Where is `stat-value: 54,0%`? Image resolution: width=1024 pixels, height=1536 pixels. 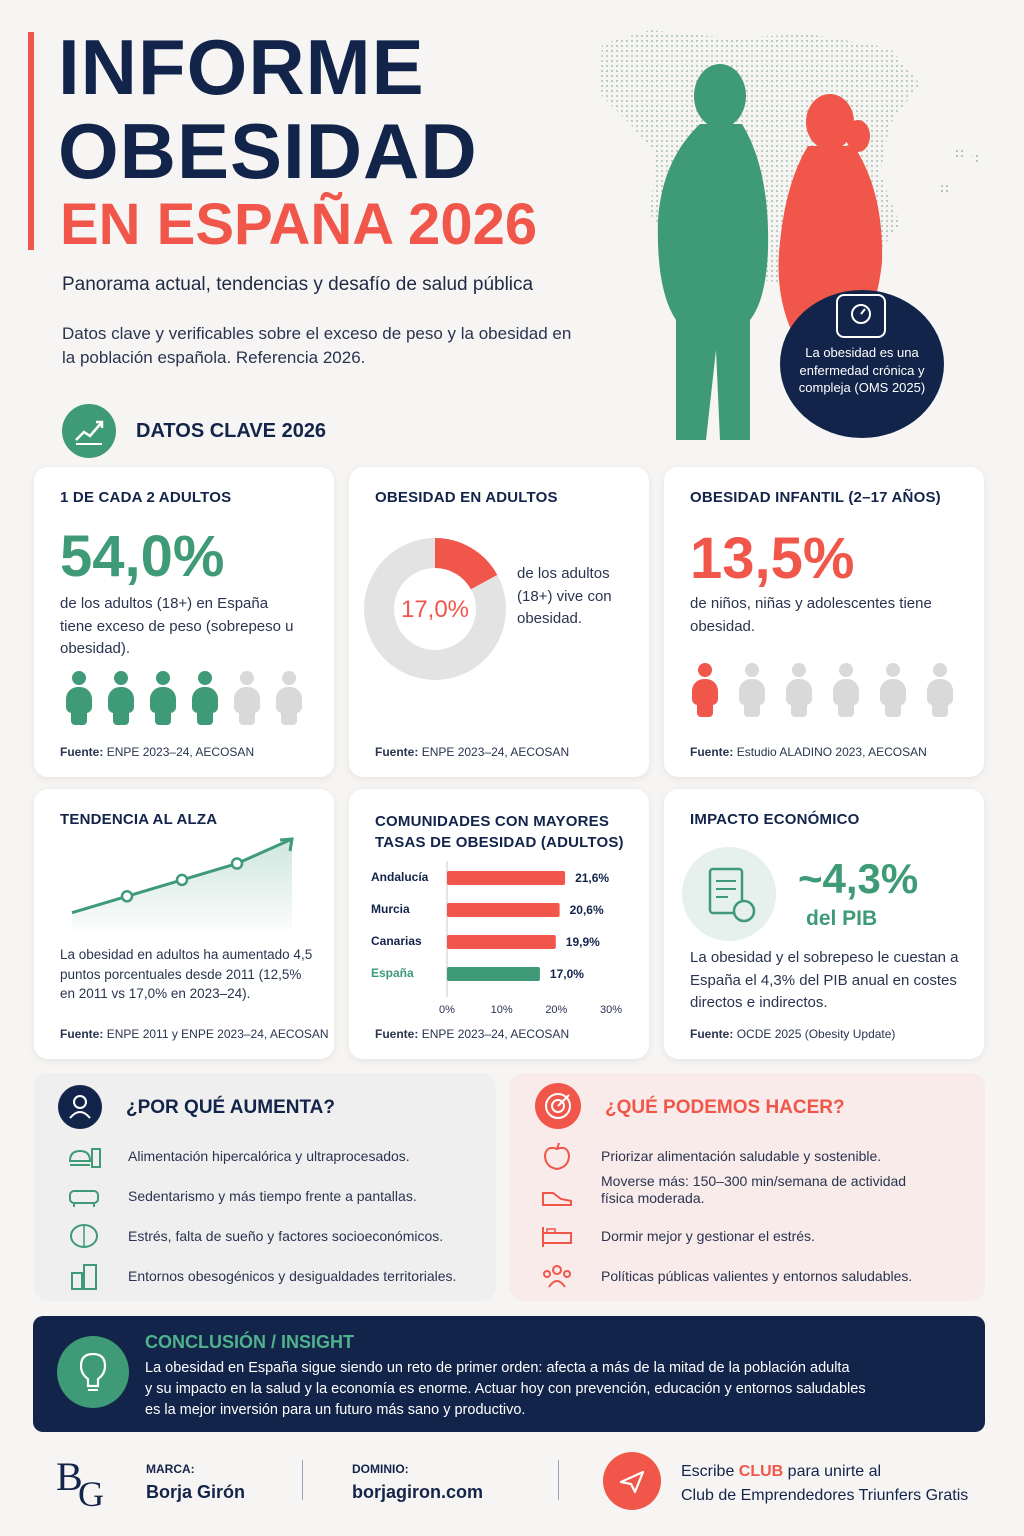
stat-value: 54,0% is located at coordinates (142, 556).